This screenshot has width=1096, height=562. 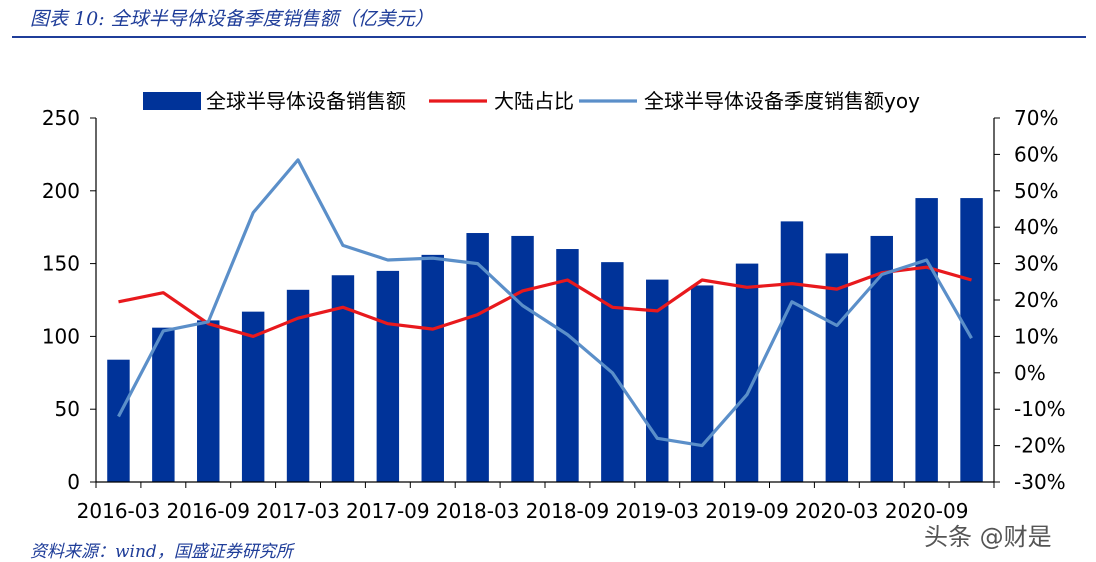 I want to click on x-tick-label: 2019-03, so click(x=657, y=511).